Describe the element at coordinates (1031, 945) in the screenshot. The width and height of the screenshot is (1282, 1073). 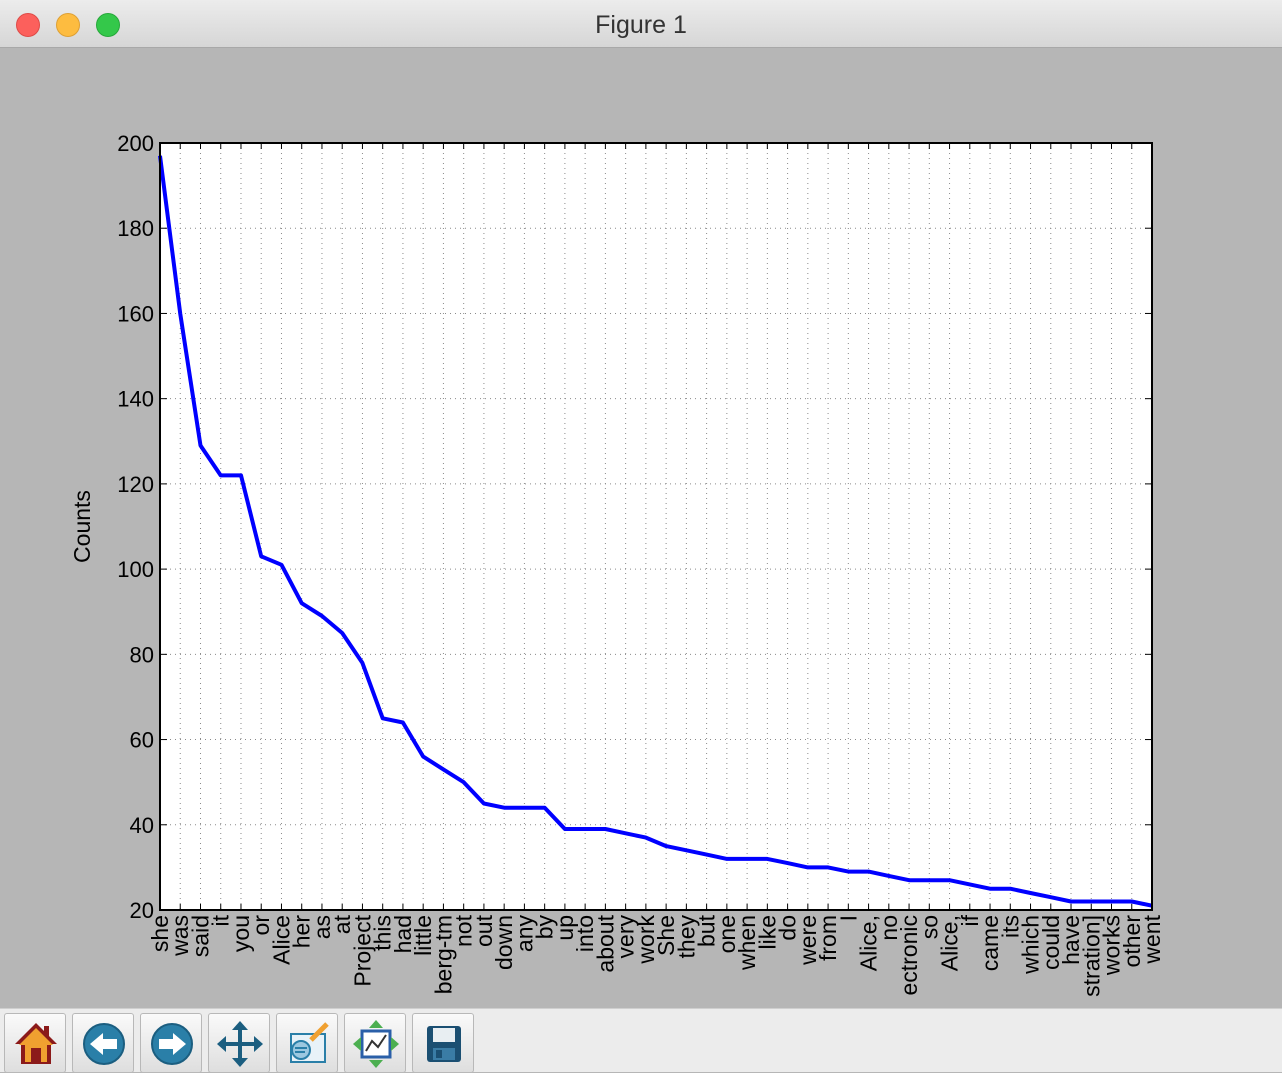
I see `x-tick-label: which` at that location.